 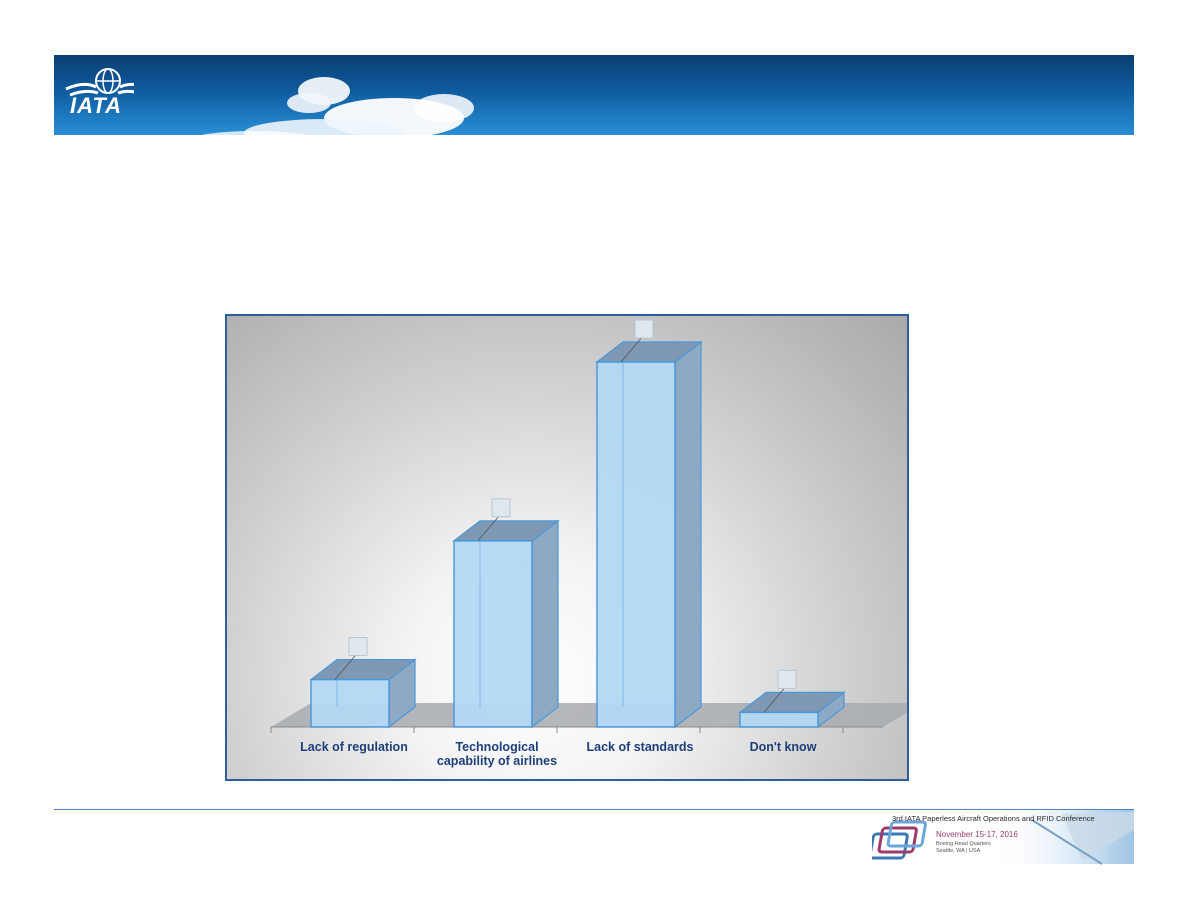 What do you see at coordinates (354, 747) in the screenshot?
I see `x-tick-label: Lack of regulation` at bounding box center [354, 747].